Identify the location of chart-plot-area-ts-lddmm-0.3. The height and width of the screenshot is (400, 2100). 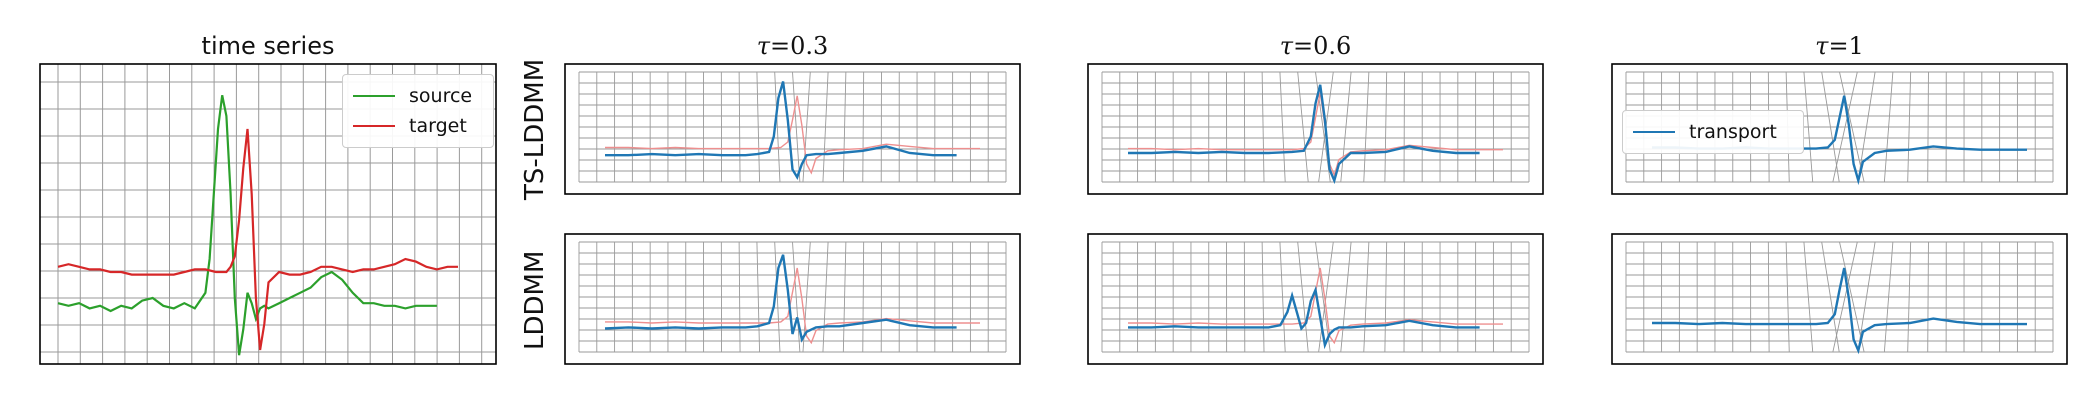
(792, 127).